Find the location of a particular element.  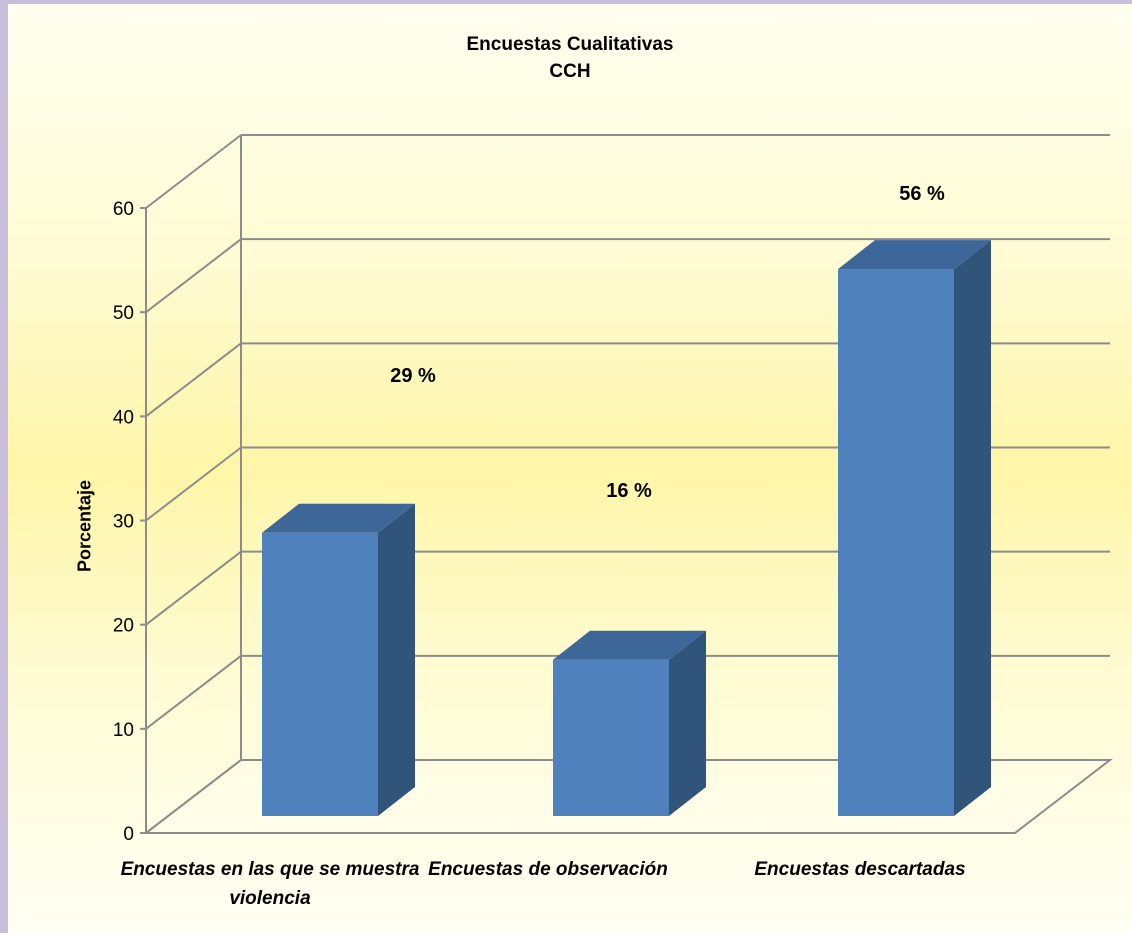

x-category-label: Encuestas de observación is located at coordinates (548, 869).